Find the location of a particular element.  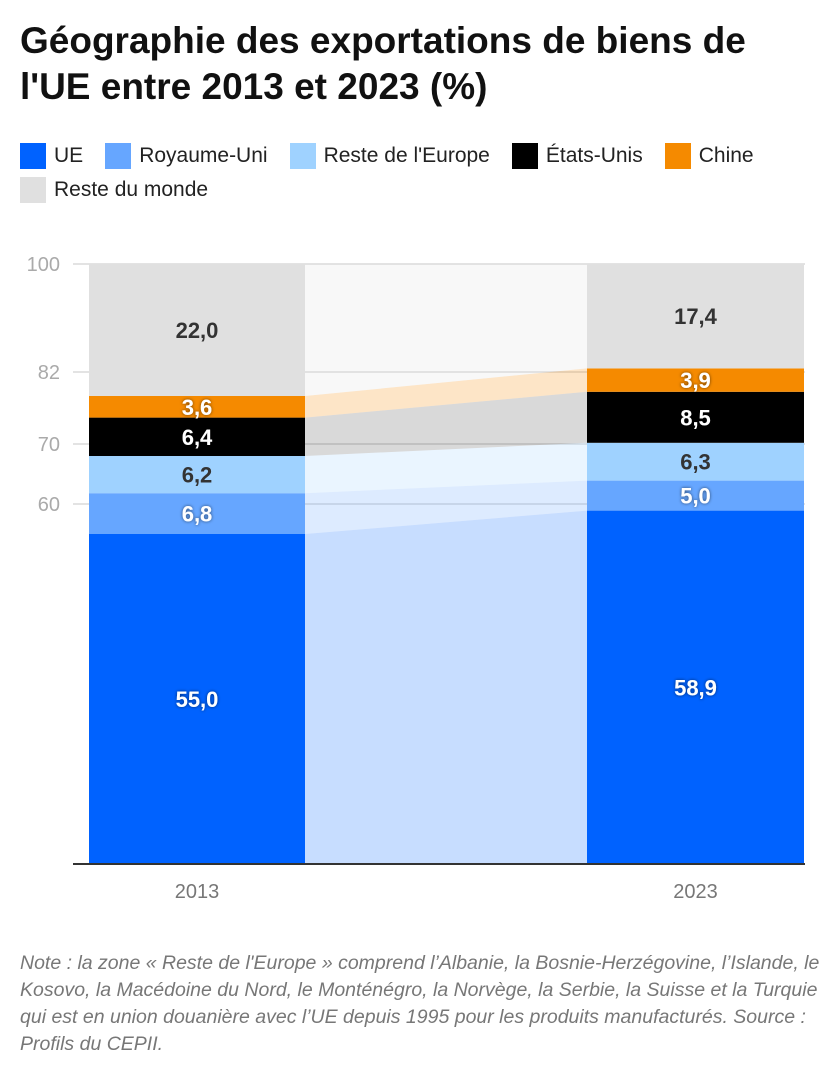

data-label: 22,0 is located at coordinates (197, 330).